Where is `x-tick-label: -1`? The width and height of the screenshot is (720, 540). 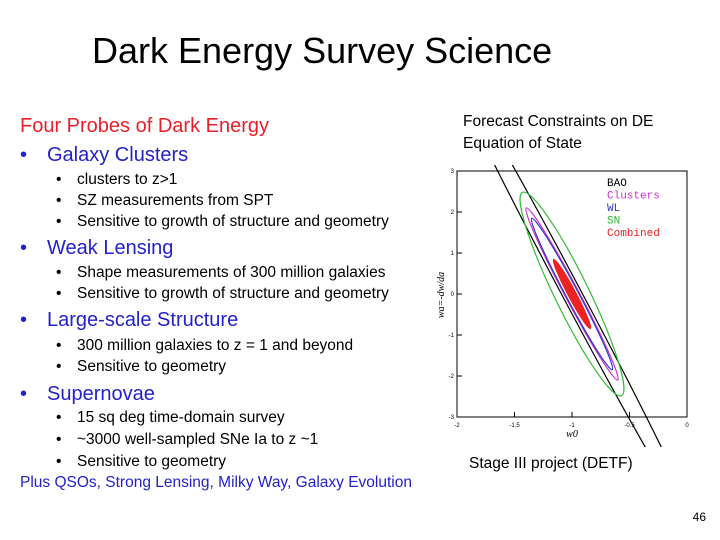
x-tick-label: -1 is located at coordinates (572, 426).